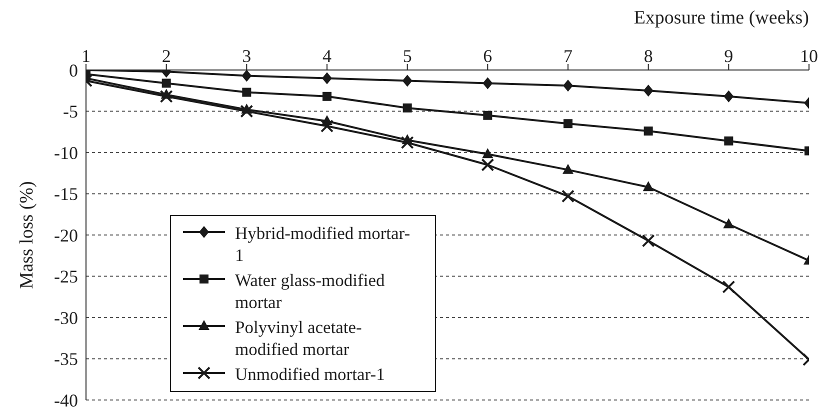  Describe the element at coordinates (27, 235) in the screenshot. I see `y-axis-title: Mass loss (%)` at that location.